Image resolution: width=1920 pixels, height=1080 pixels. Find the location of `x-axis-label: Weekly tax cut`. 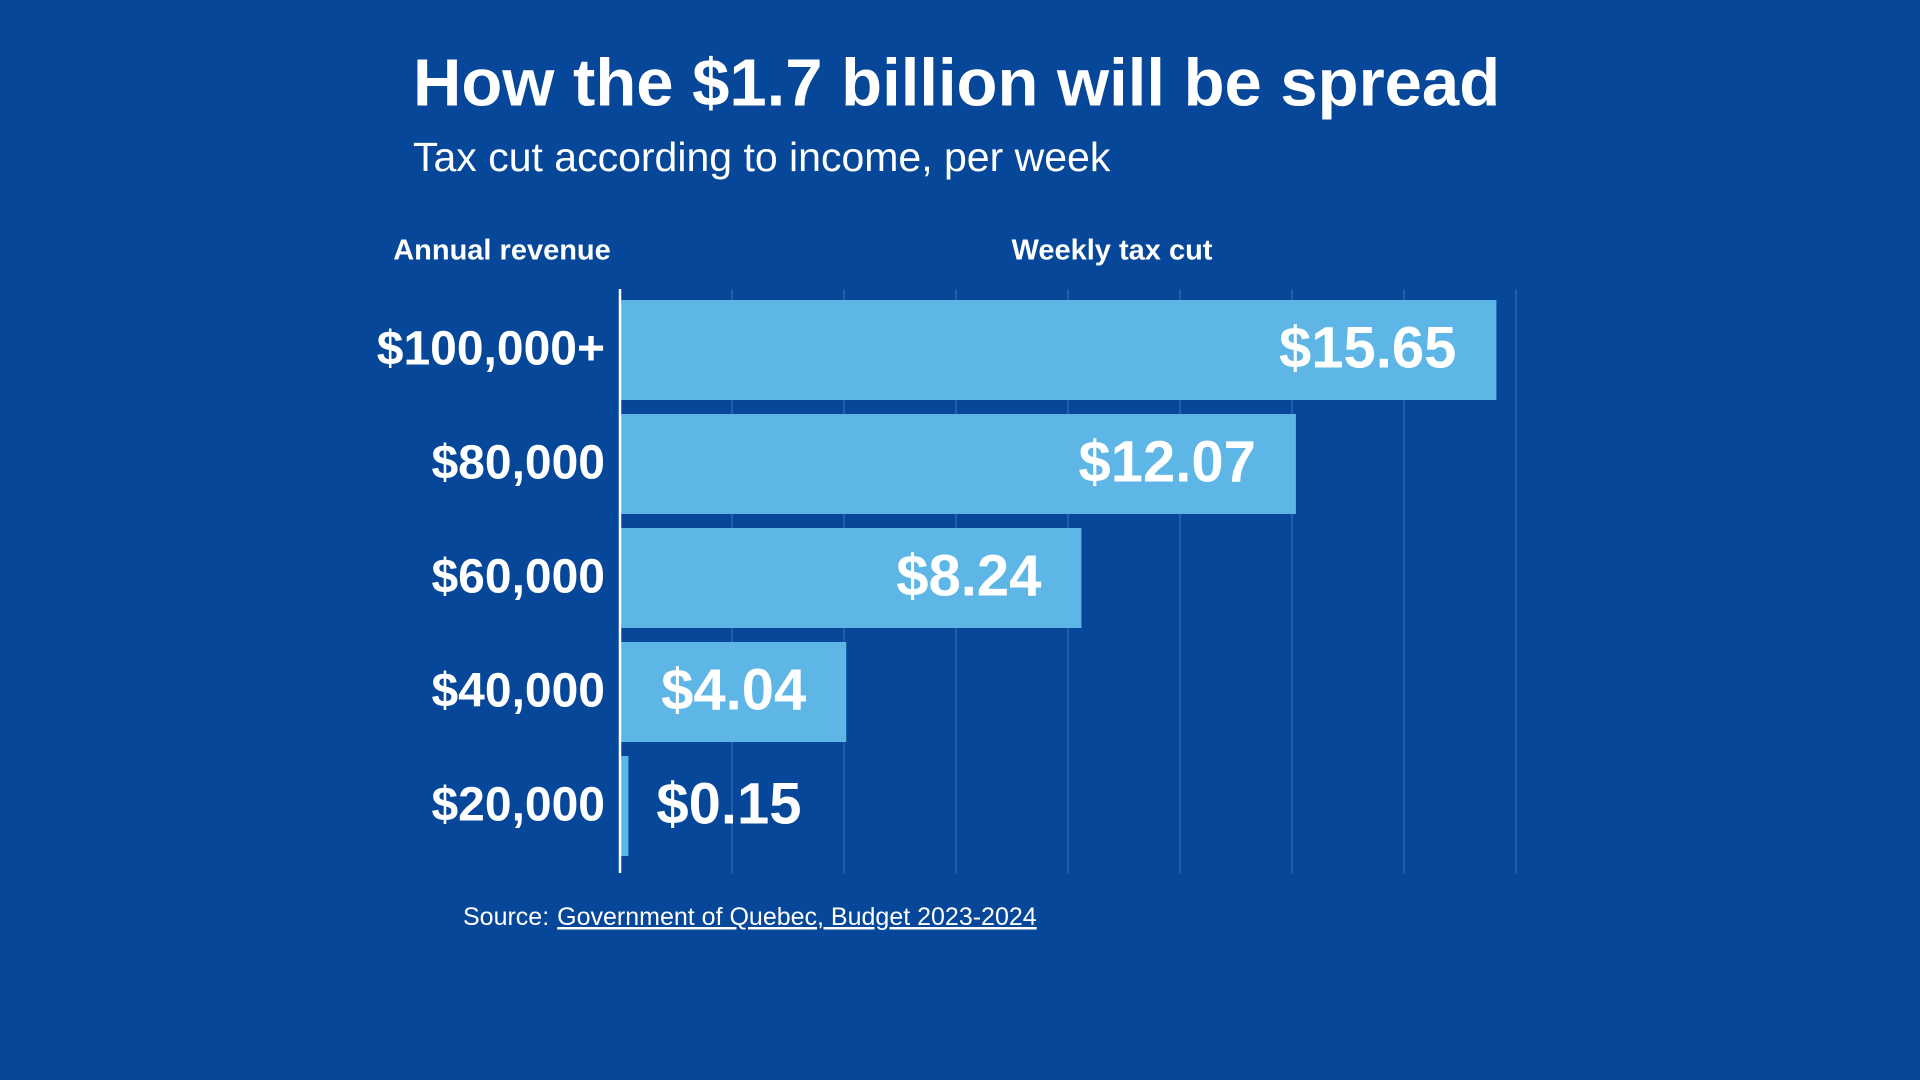

x-axis-label: Weekly tax cut is located at coordinates (1112, 251).